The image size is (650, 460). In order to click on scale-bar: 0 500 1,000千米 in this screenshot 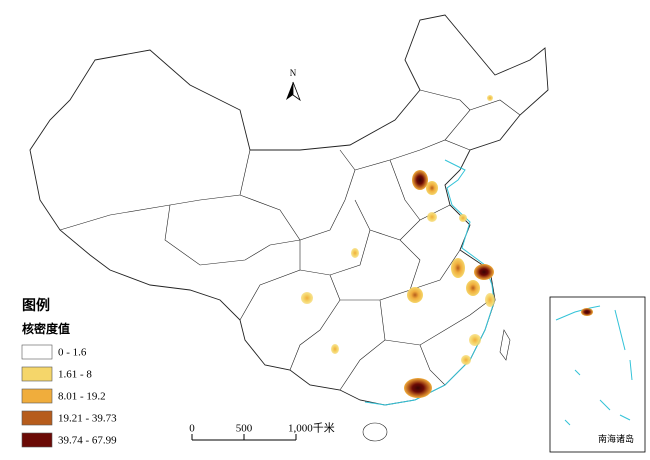, I will do `click(262, 431)`.